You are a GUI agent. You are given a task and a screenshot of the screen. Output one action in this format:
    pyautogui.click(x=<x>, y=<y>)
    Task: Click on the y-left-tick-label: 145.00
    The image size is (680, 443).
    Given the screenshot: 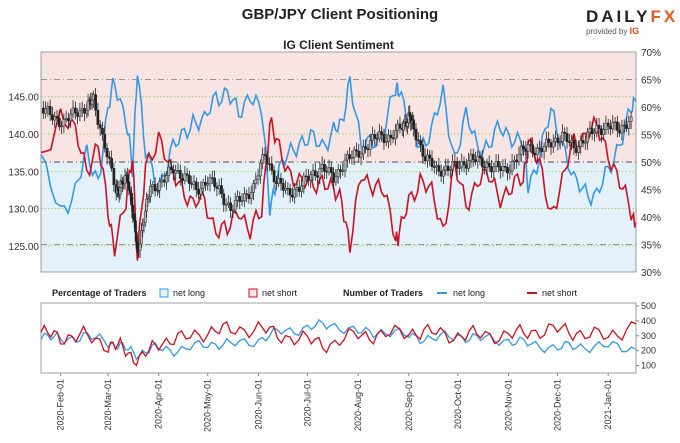 What is the action you would take?
    pyautogui.click(x=23, y=98)
    